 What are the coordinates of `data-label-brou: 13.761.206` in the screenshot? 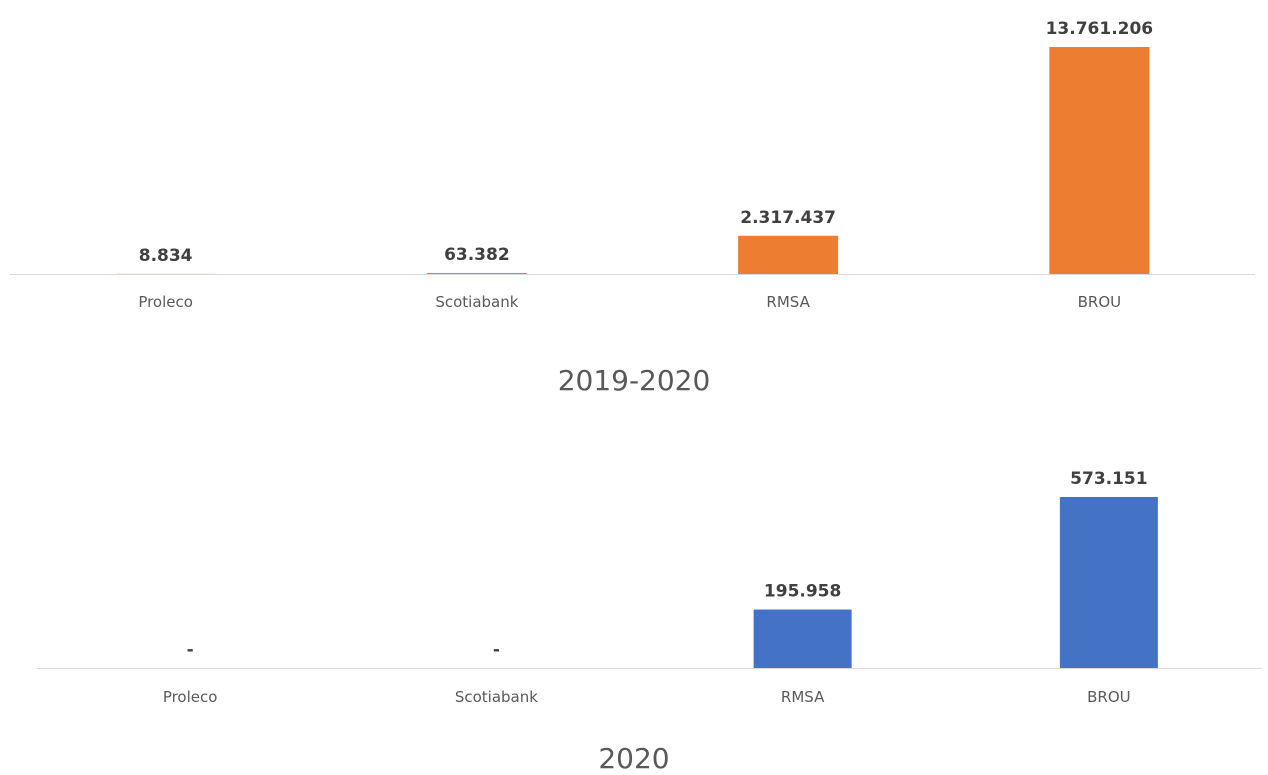 It's located at (1100, 29).